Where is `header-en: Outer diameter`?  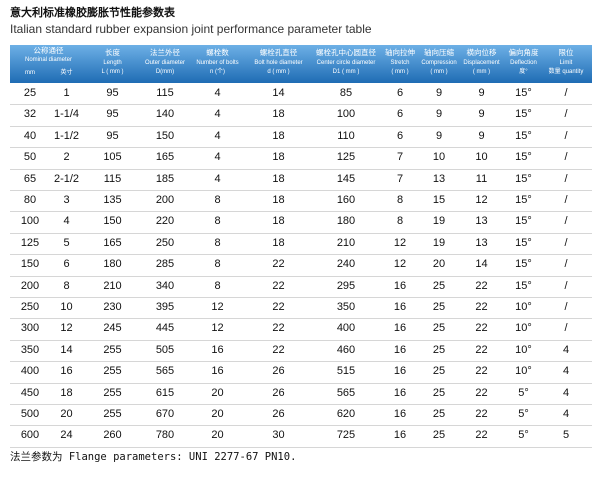 header-en: Outer diameter is located at coordinates (165, 63).